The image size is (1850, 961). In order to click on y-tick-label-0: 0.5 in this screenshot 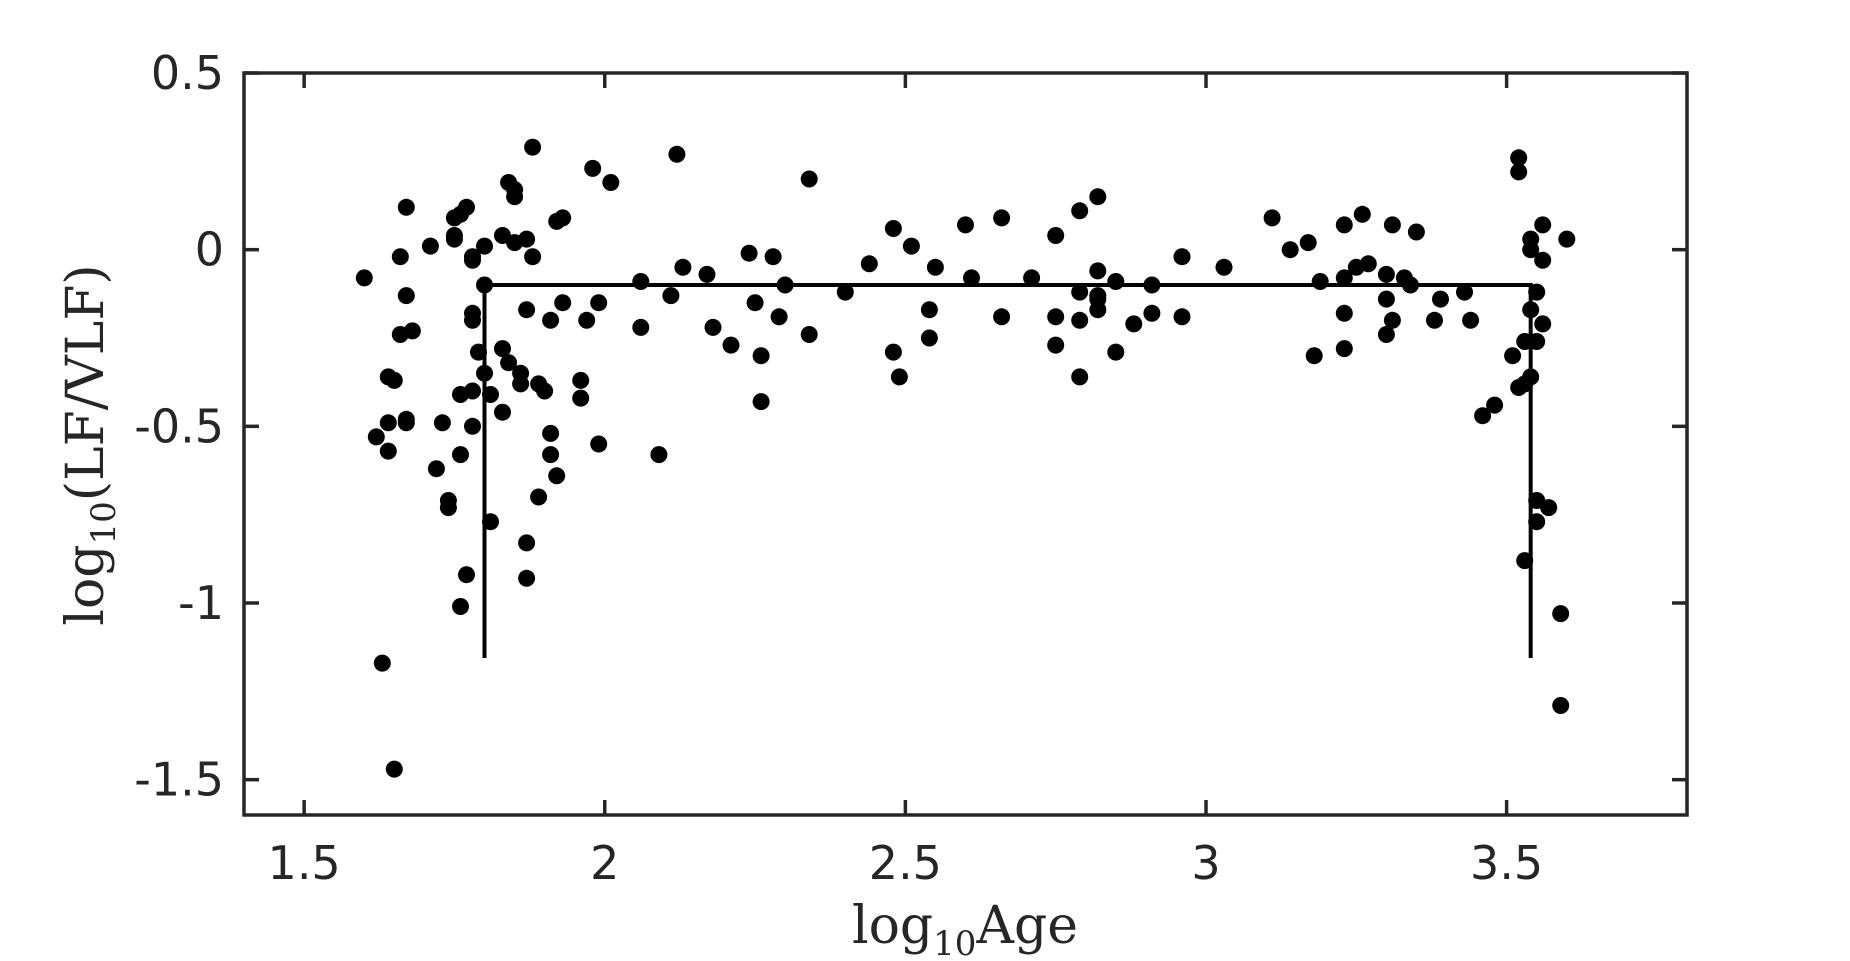, I will do `click(187, 73)`.